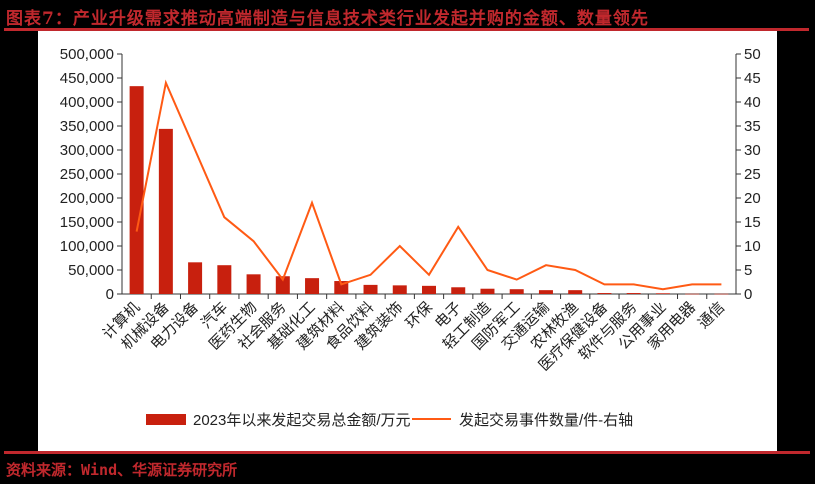  Describe the element at coordinates (546, 420) in the screenshot. I see `legend-line-label: 发起交易事件数量/件-右轴` at that location.